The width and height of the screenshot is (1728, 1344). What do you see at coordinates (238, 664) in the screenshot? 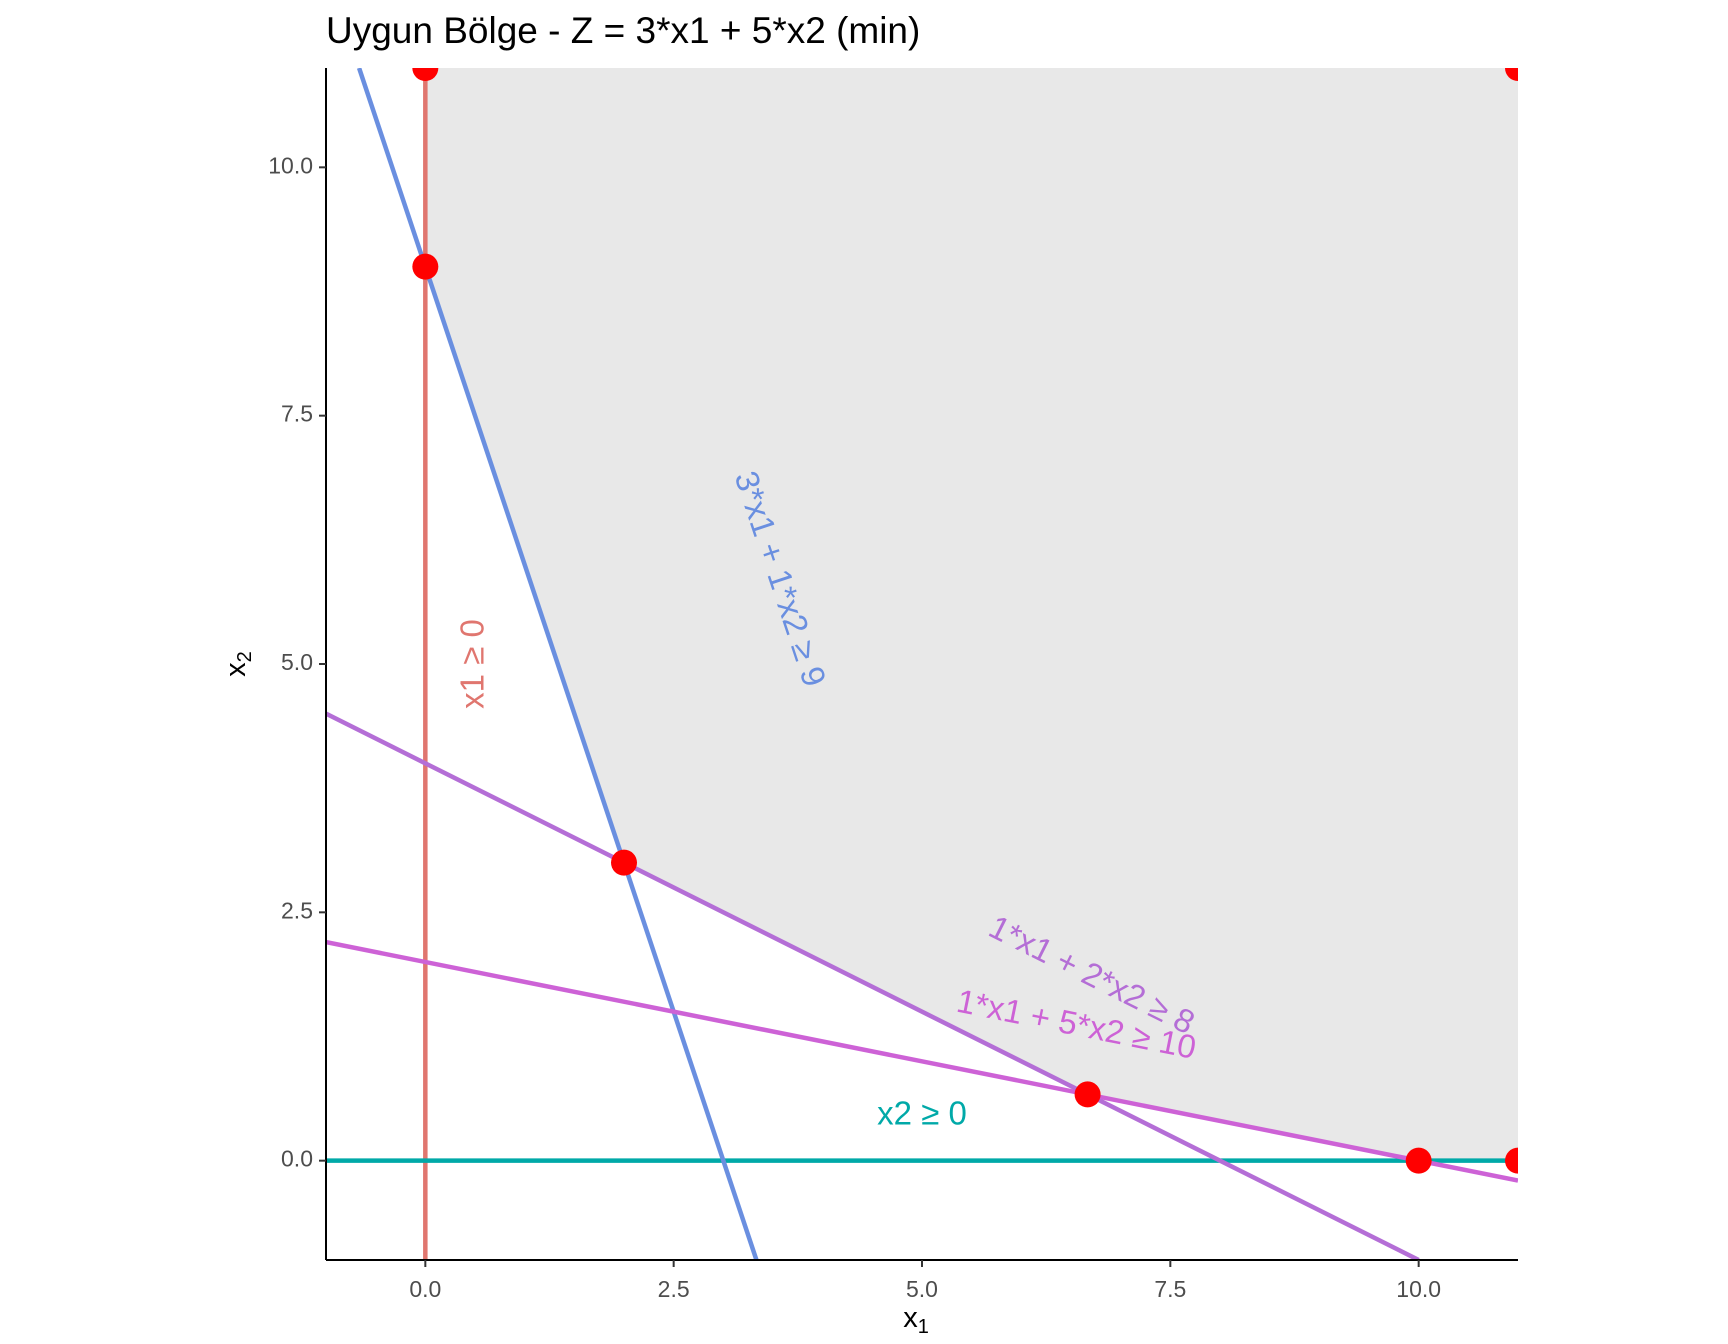
I see `y-axis-title: x2` at bounding box center [238, 664].